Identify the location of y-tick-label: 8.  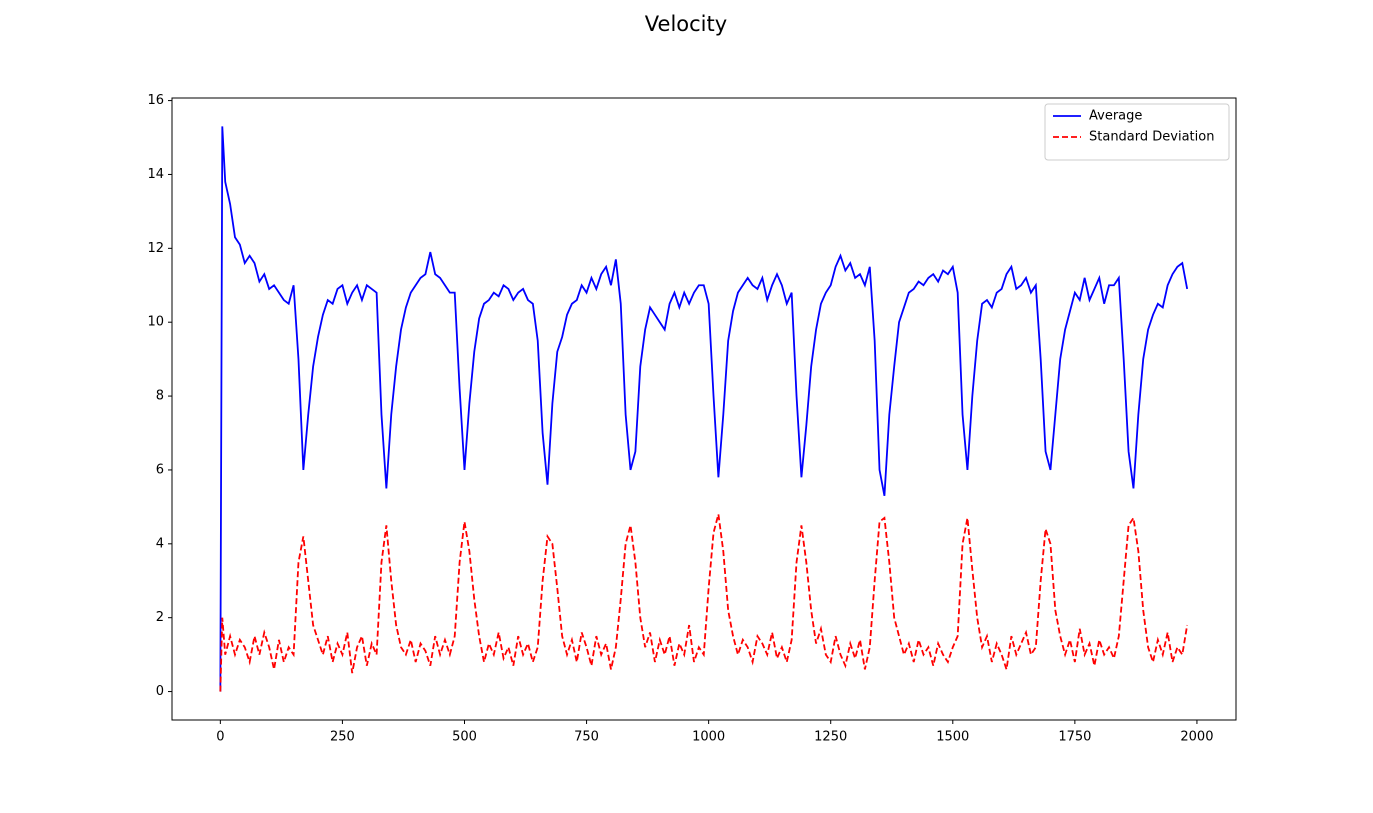
(160, 396).